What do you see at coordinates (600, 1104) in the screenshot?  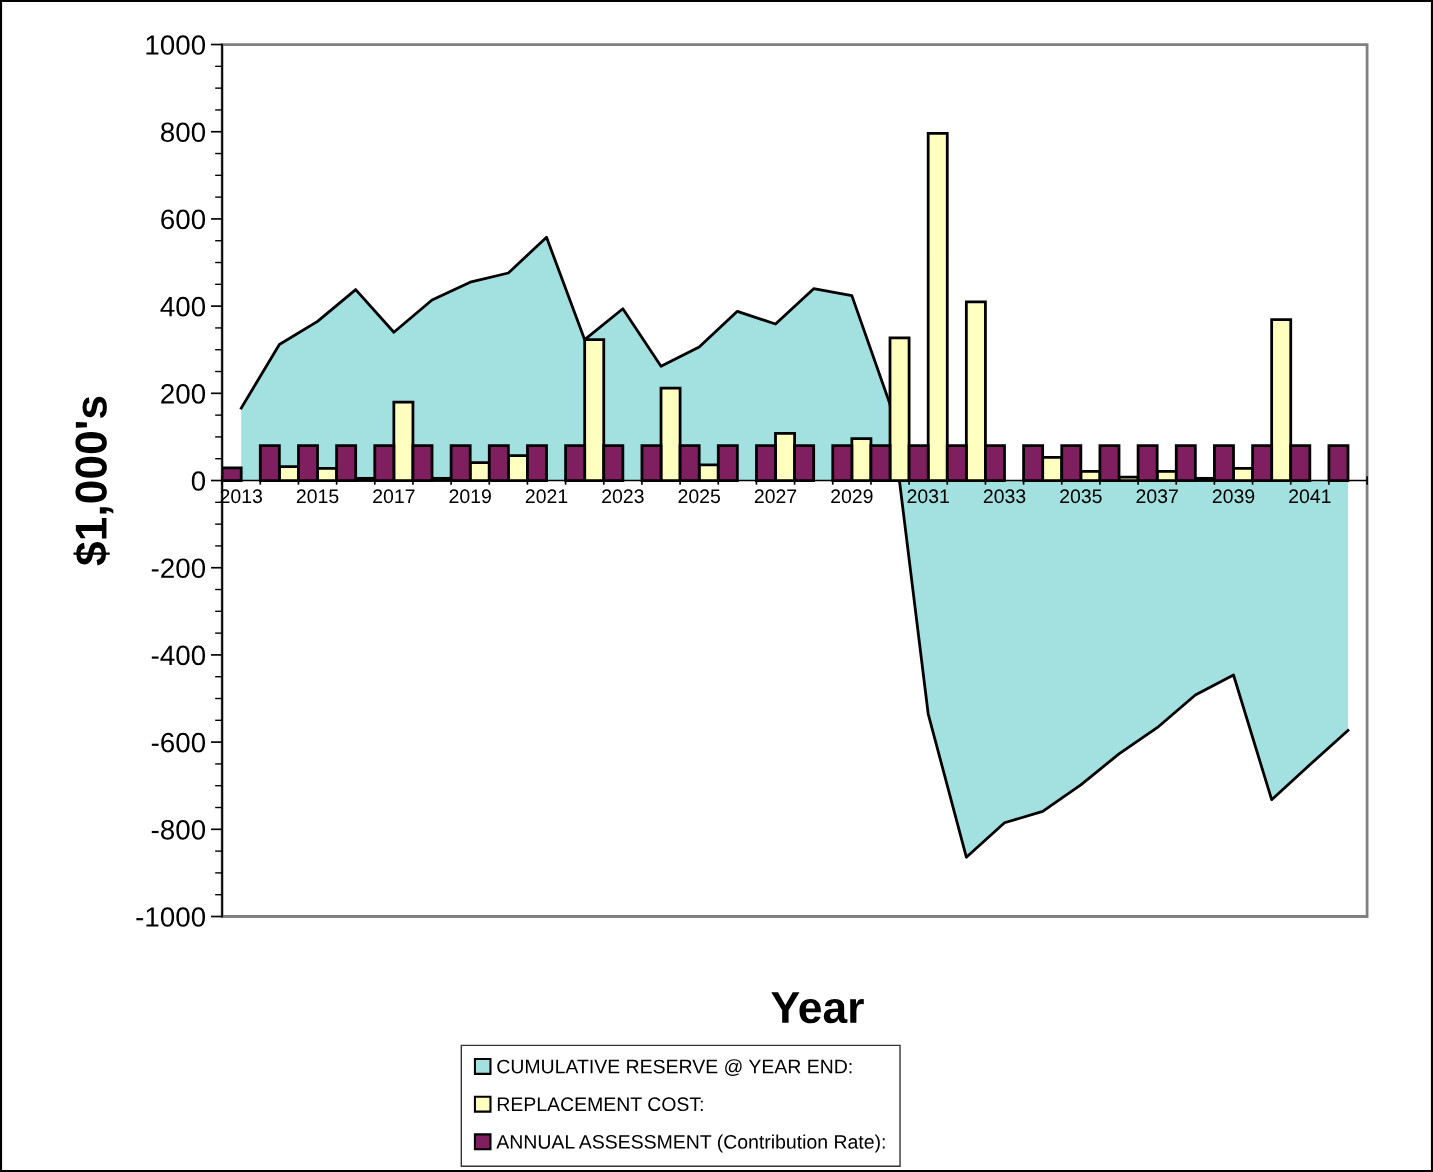 I see `legend-label: REPLACEMENT COST:` at bounding box center [600, 1104].